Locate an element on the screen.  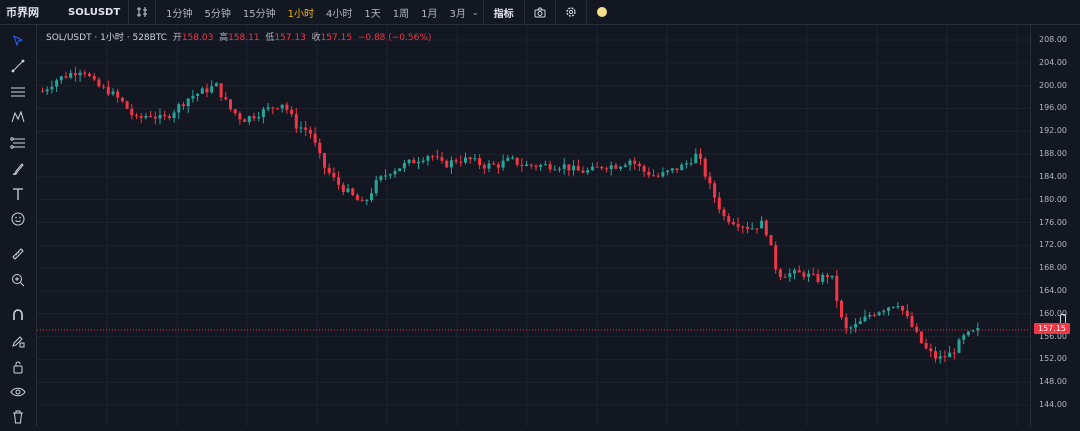
brush-icon is located at coordinates (18, 169).